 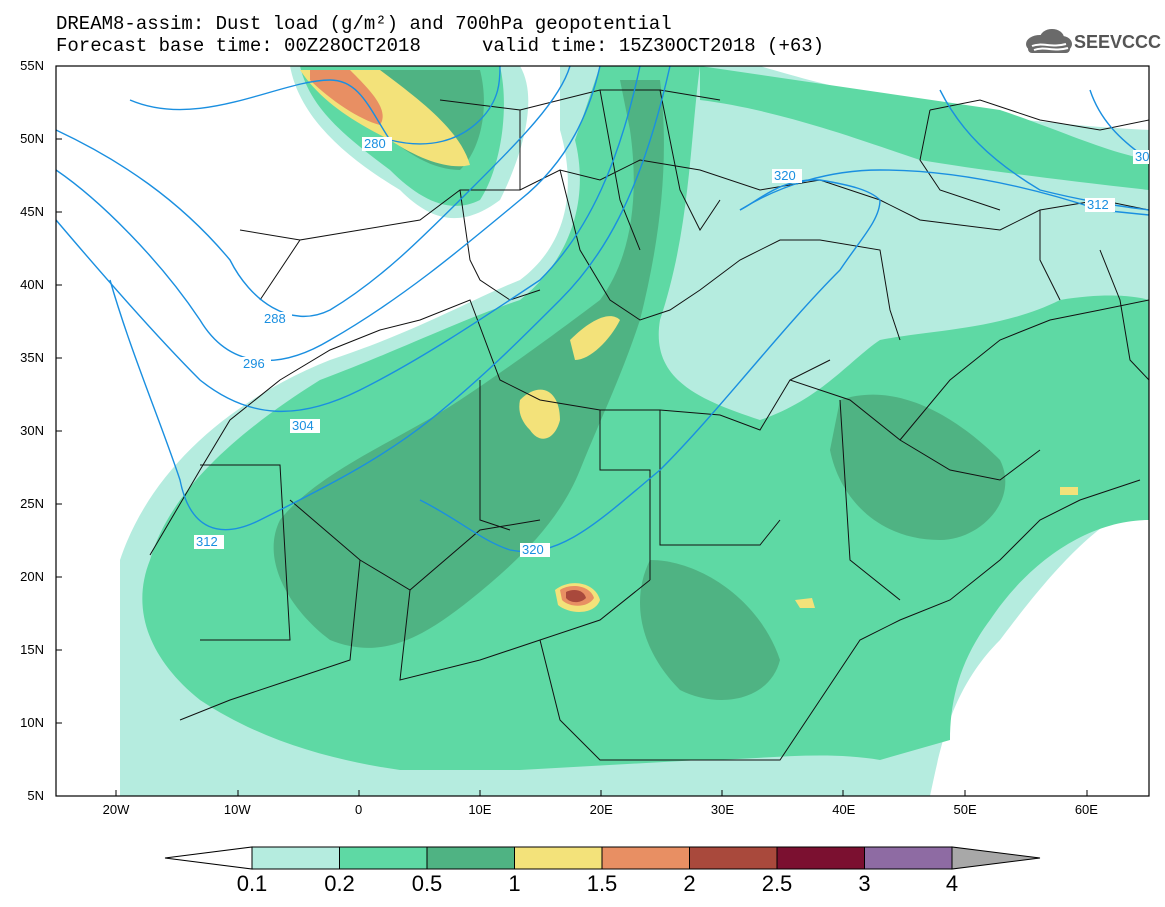 What do you see at coordinates (32, 284) in the screenshot?
I see `lat-label-40N: 40N` at bounding box center [32, 284].